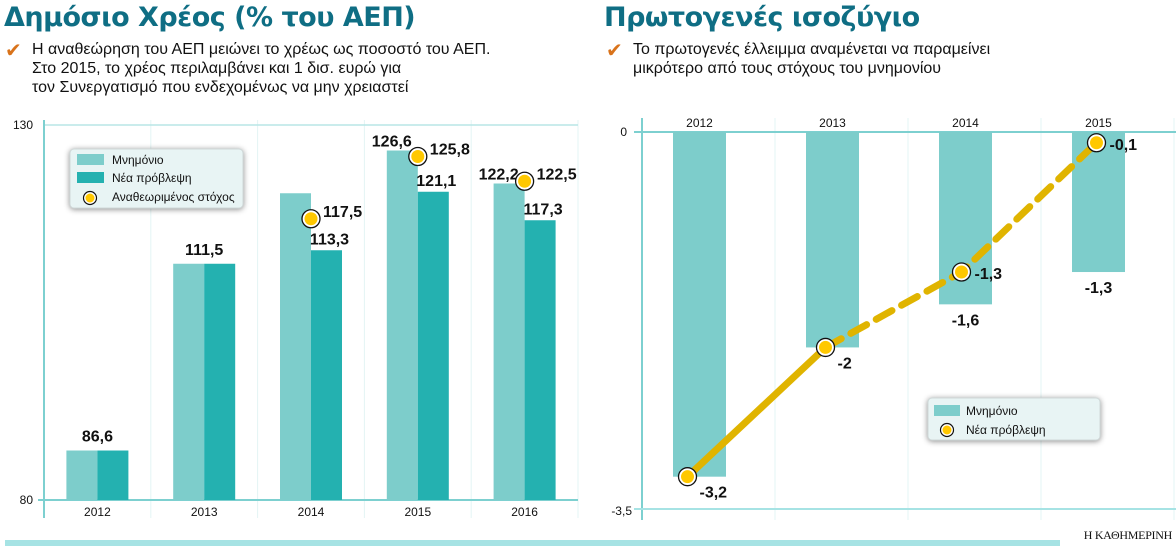 The width and height of the screenshot is (1176, 546). Describe the element at coordinates (557, 174) in the screenshot. I see `data-label: 122,5` at that location.